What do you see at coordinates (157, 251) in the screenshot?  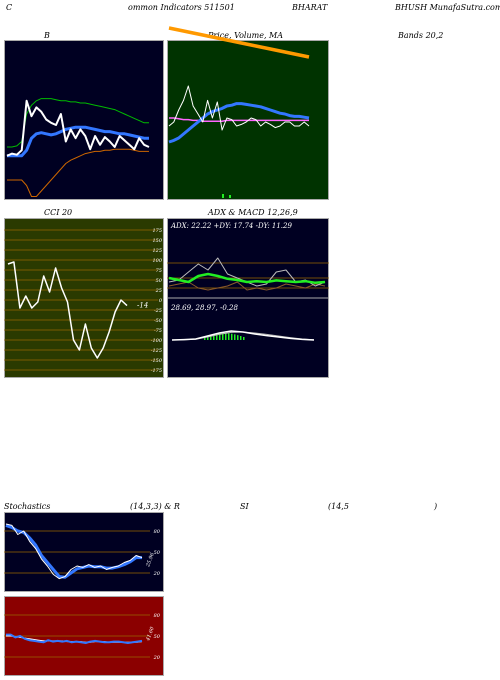 I see `cci-tick-label: 125` at bounding box center [157, 251].